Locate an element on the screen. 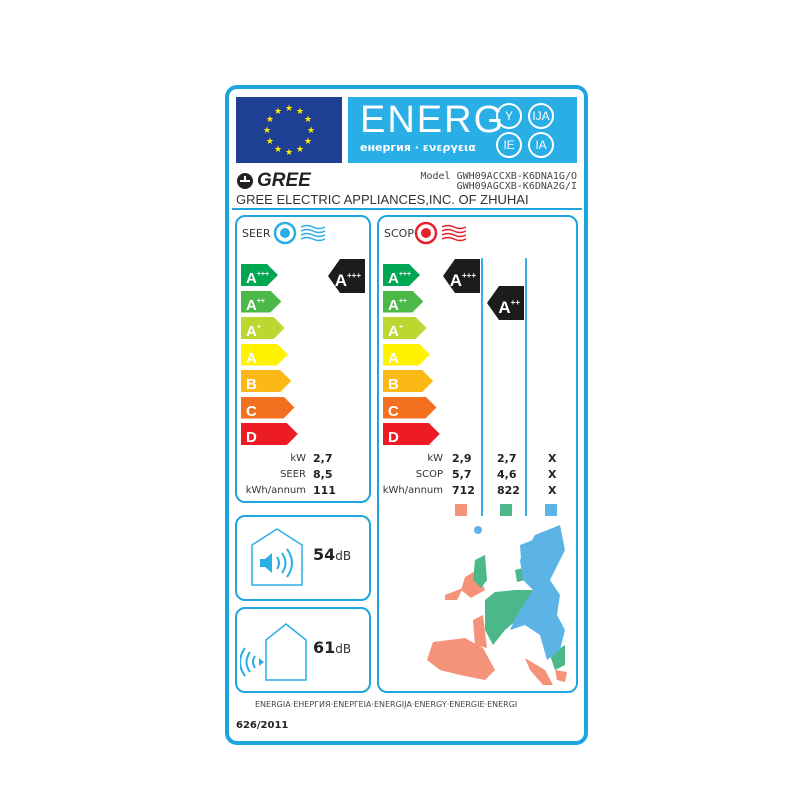 This screenshot has width=800, height=800. scop-value: 712 is located at coordinates (463, 490).